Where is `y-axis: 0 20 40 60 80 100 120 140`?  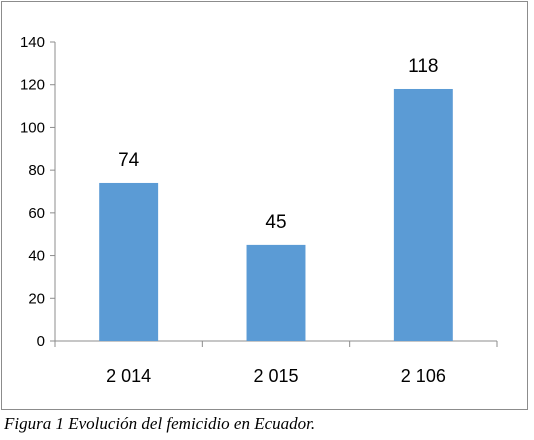 y-axis: 0 20 40 60 80 100 120 140 is located at coordinates (38, 192).